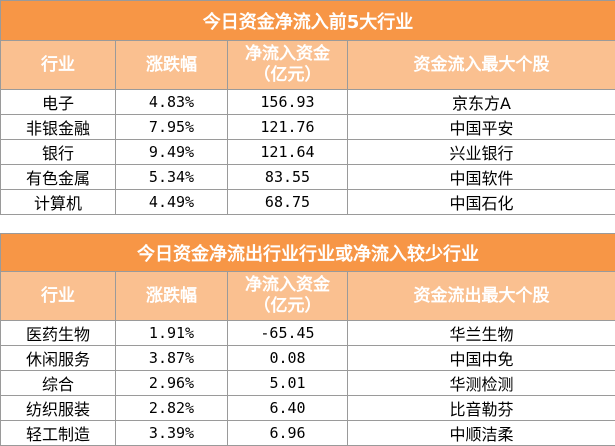 Image resolution: width=615 pixels, height=446 pixels. I want to click on header-top-stock: 资金流出最大个股, so click(481, 296).